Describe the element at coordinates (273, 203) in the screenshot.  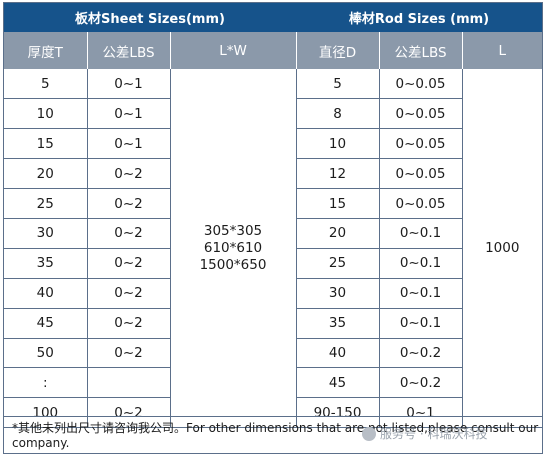
I see `table-row: 25 0~2 15 0~0.05` at that location.